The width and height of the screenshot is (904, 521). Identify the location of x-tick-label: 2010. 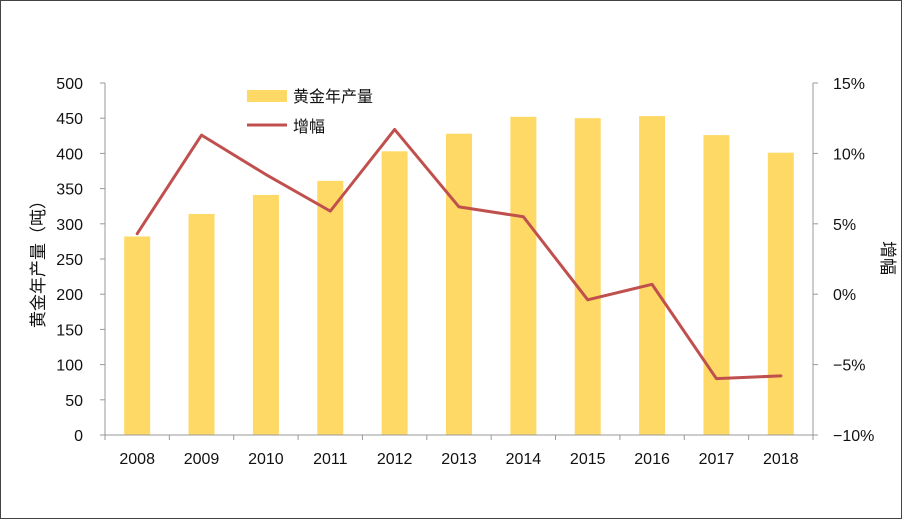
(266, 459).